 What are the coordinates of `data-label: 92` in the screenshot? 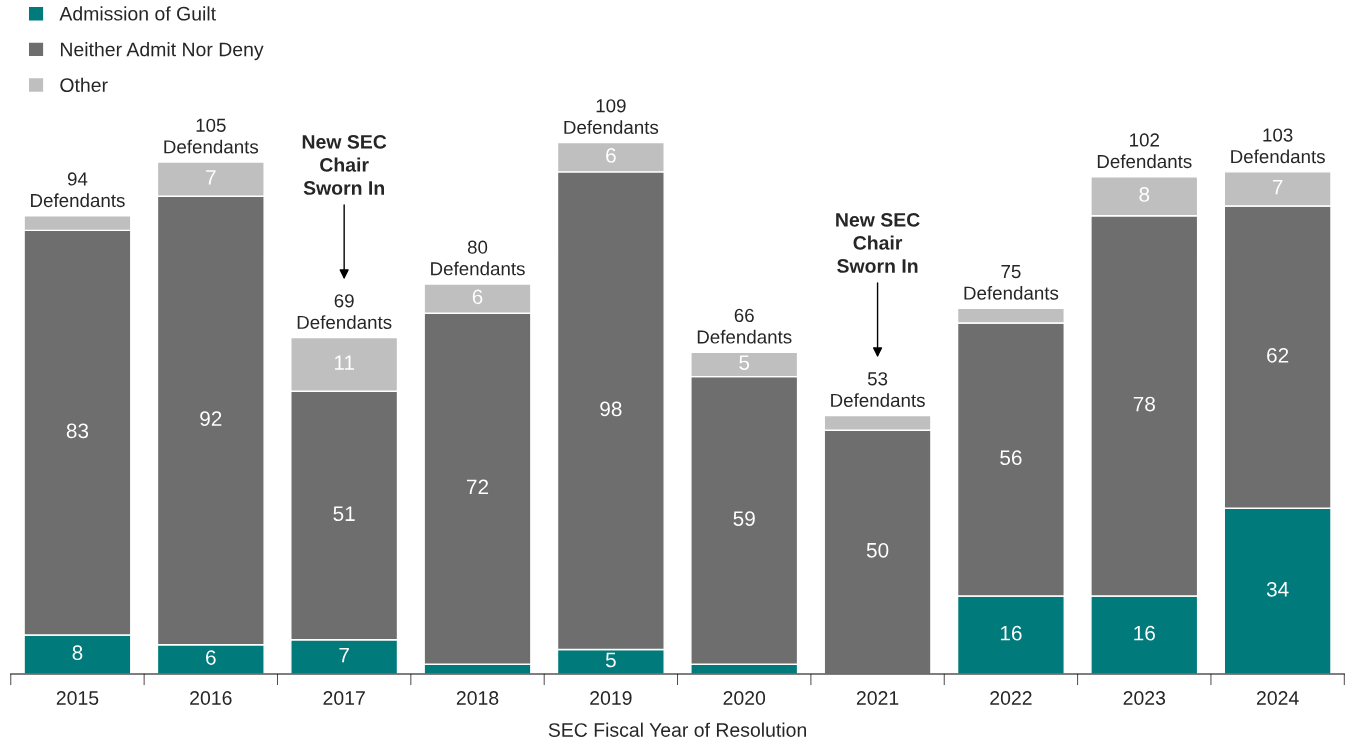 It's located at (211, 419).